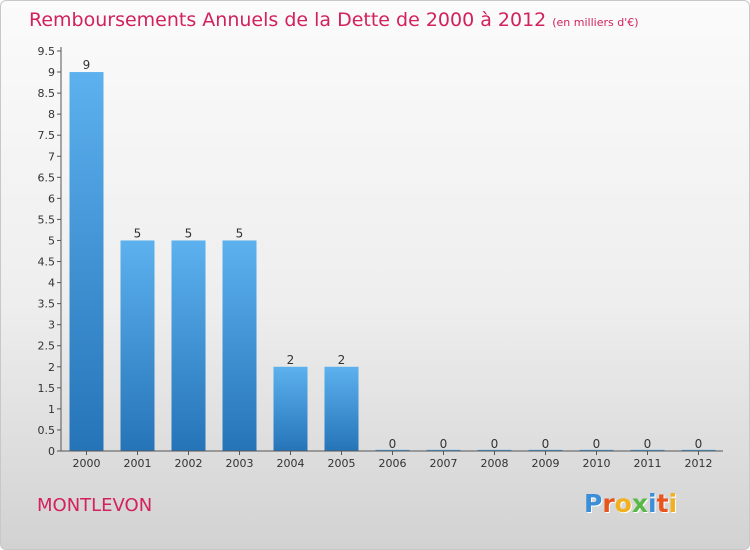 The height and width of the screenshot is (550, 750). Describe the element at coordinates (341, 408) in the screenshot. I see `bar-2005` at that location.